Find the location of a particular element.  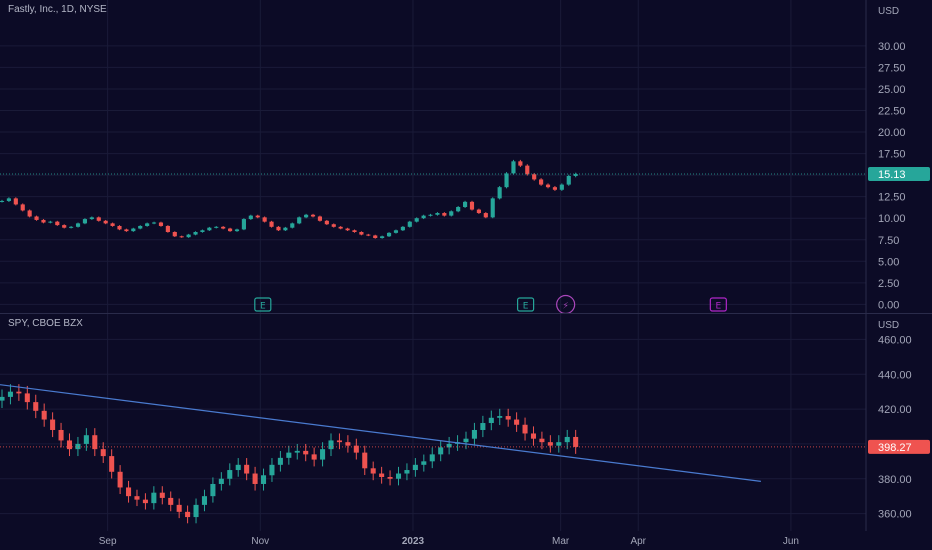

fastly-y-tick-label: 12.50 is located at coordinates (892, 198).